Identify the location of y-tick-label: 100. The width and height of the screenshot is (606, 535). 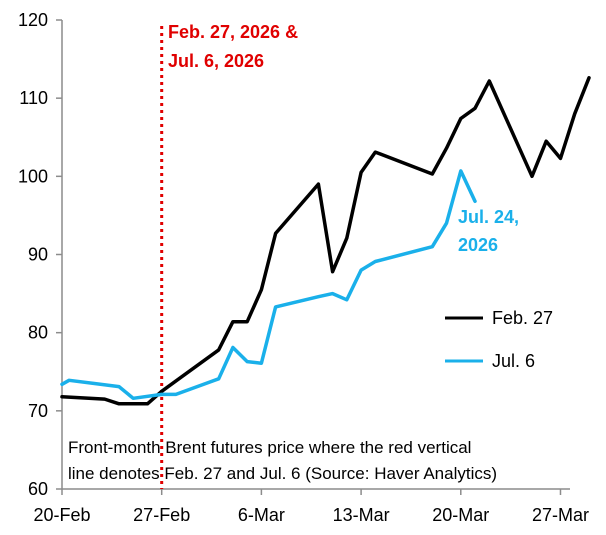
(33, 176).